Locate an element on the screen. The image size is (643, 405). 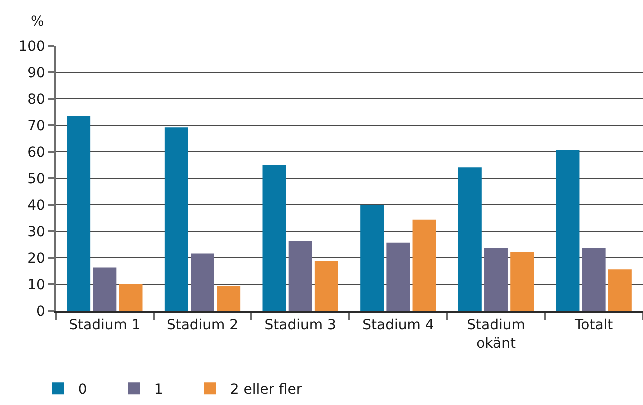
y-tick-label: 40 is located at coordinates (37, 206).